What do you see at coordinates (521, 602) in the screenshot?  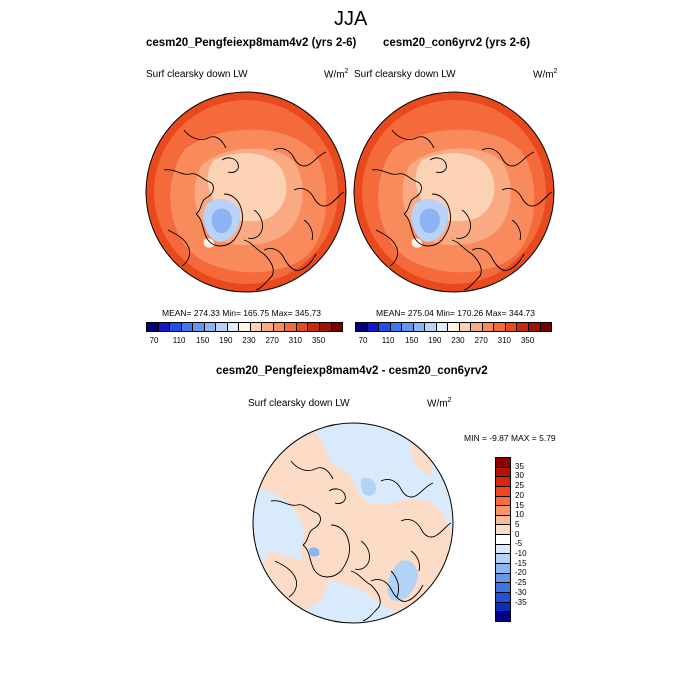 I see `colorbar-tick-label: -35` at bounding box center [521, 602].